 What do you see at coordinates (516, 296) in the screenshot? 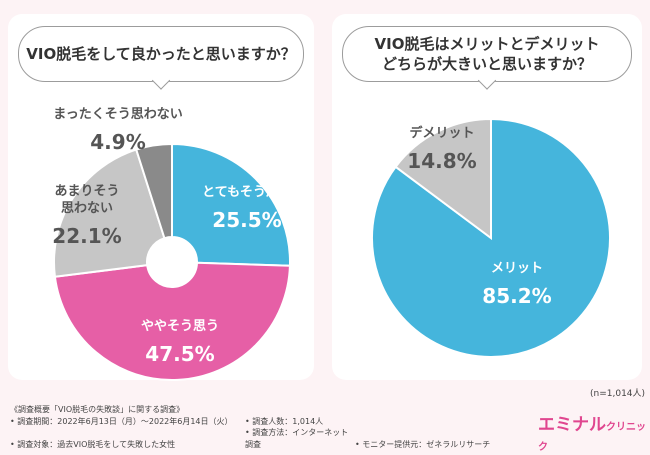
I see `chart1-slice-0-value: 85.2%` at bounding box center [516, 296].